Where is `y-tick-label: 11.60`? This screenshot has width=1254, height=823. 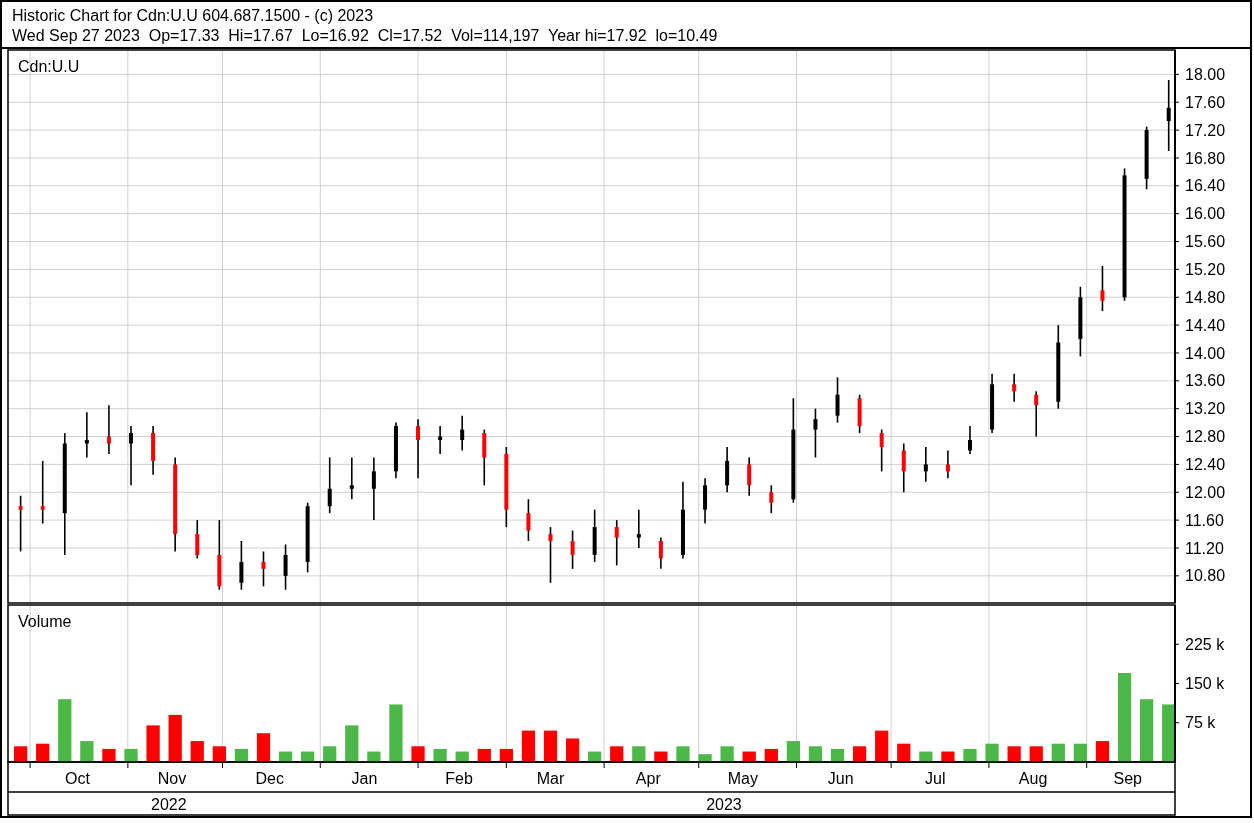
y-tick-label: 11.60 is located at coordinates (1204, 520).